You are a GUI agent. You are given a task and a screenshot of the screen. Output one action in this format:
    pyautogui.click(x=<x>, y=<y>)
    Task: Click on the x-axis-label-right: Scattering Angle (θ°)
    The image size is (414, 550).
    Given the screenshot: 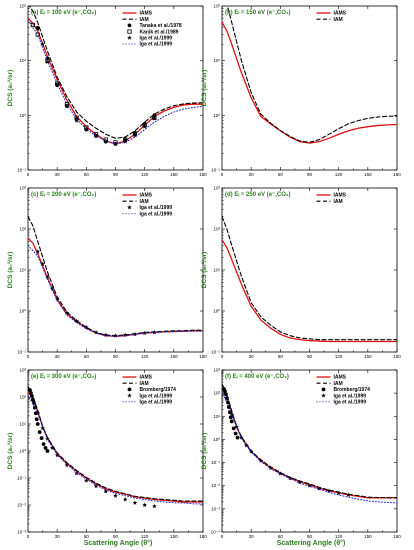 What is the action you would take?
    pyautogui.click(x=311, y=543)
    